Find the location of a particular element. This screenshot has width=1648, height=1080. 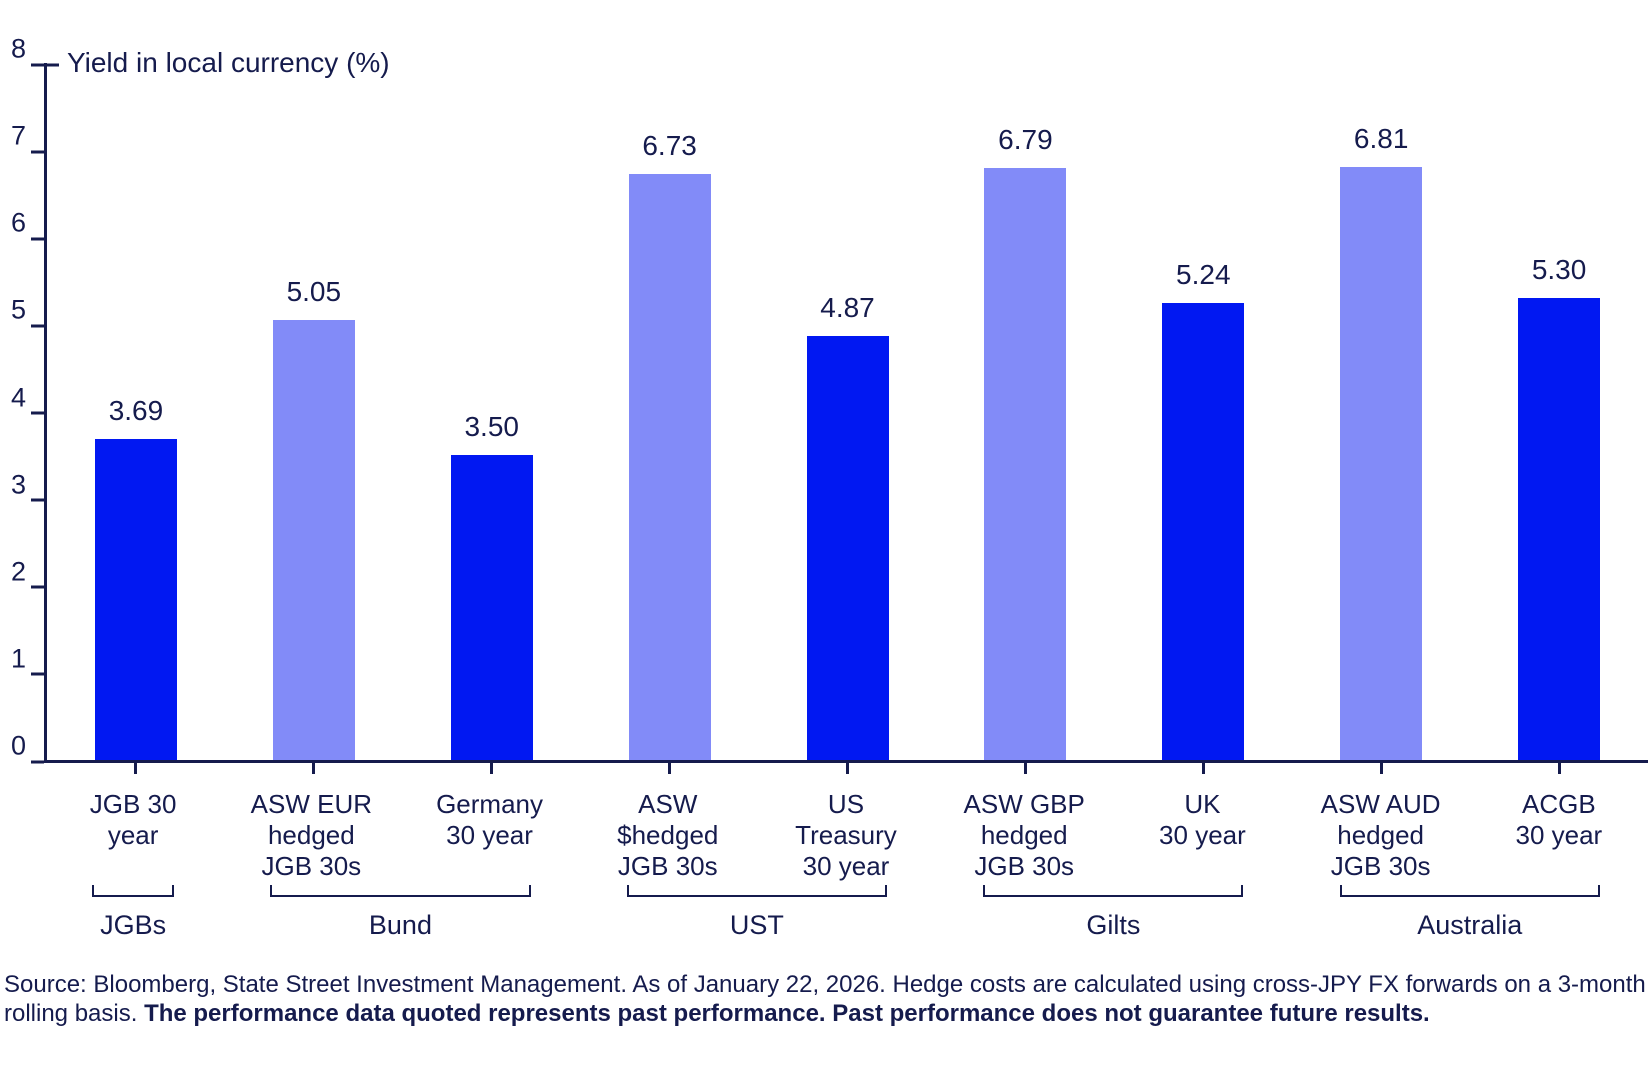

x-category-label: ASW GBP hedged JGB 30s is located at coordinates (1024, 835).